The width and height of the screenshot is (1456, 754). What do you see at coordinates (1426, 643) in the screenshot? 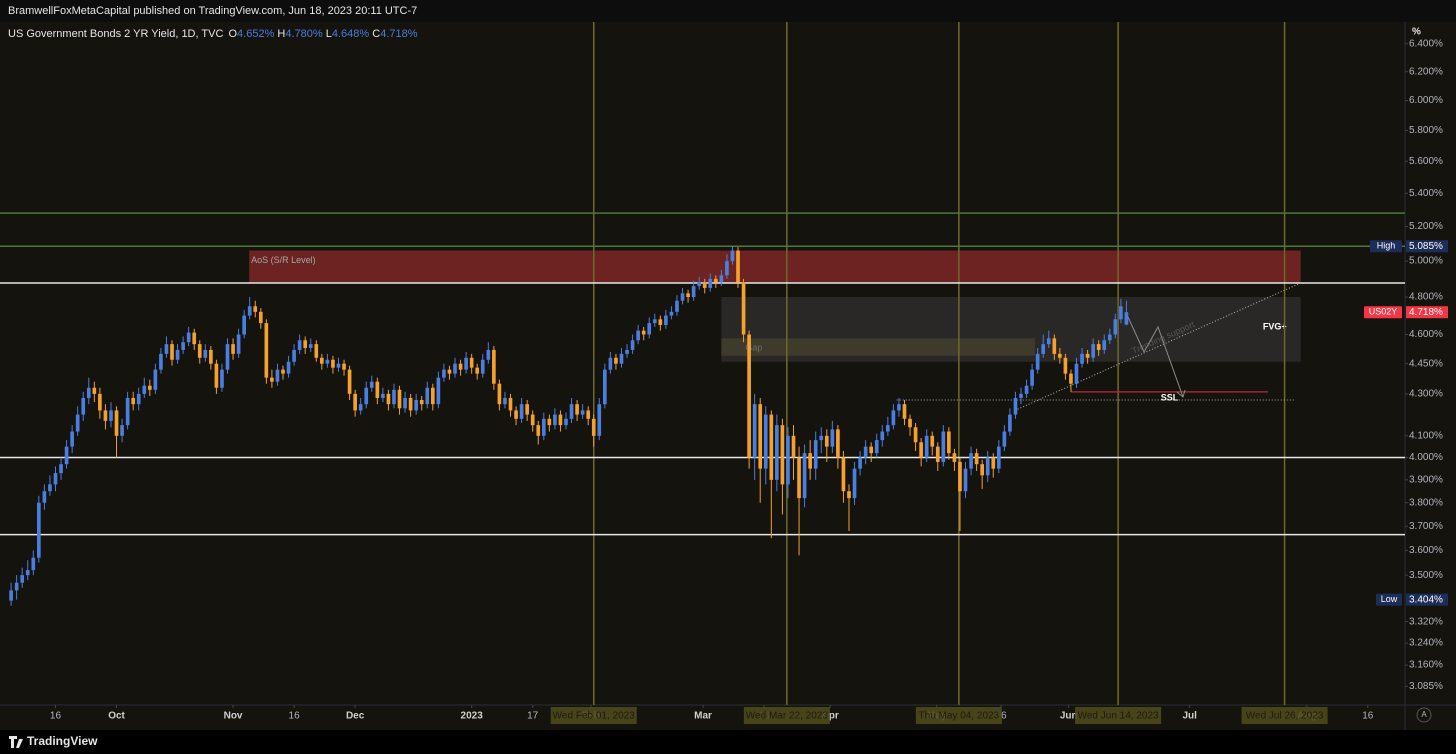
I see `y-tick-label: 3.240%` at bounding box center [1426, 643].